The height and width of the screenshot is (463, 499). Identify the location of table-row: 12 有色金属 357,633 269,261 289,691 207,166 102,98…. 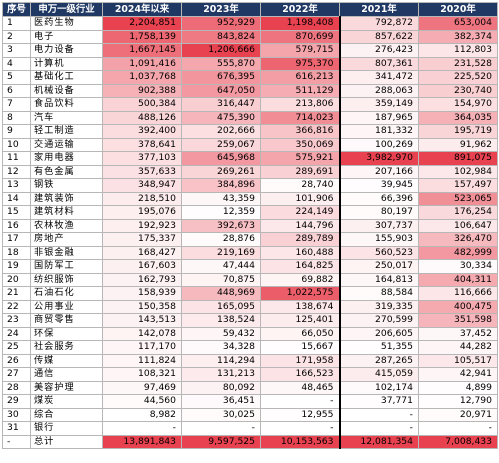
(250, 171).